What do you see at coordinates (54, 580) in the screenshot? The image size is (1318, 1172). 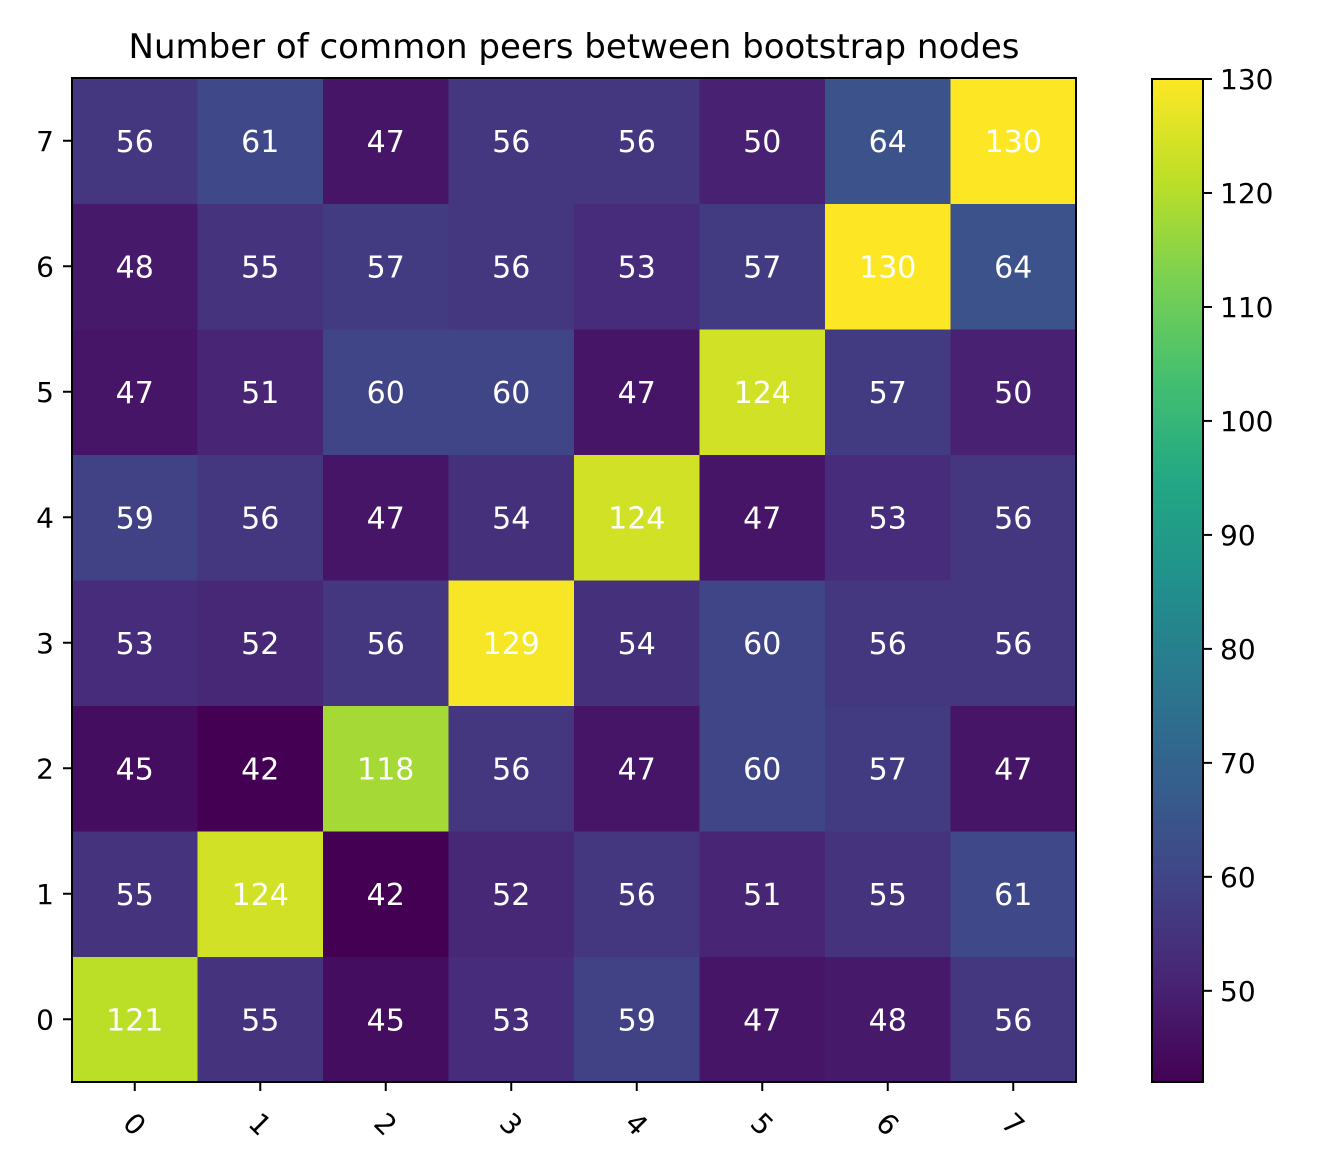 I see `y-axis: 0 1 2 3 4 5 6 7` at bounding box center [54, 580].